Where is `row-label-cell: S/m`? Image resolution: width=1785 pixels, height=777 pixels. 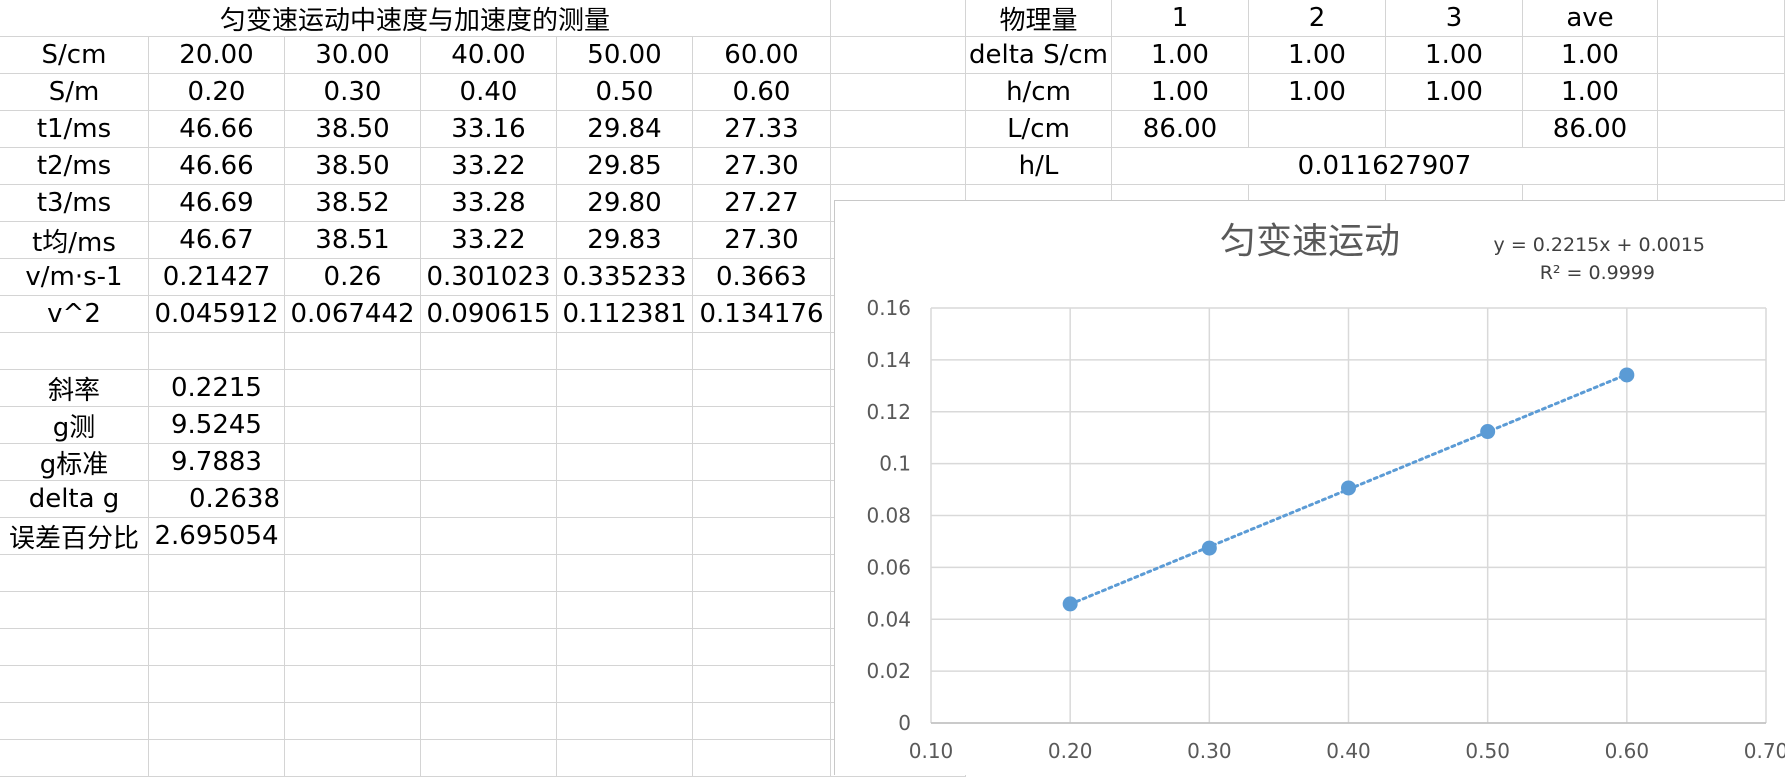
row-label-cell: S/m is located at coordinates (74, 92).